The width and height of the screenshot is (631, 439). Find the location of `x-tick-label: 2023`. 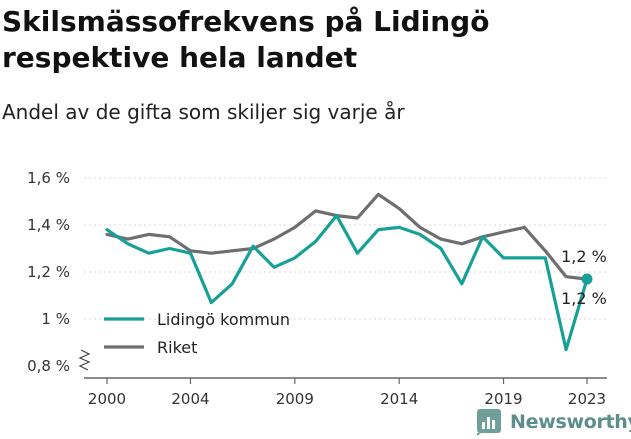

x-tick-label: 2023 is located at coordinates (587, 399).